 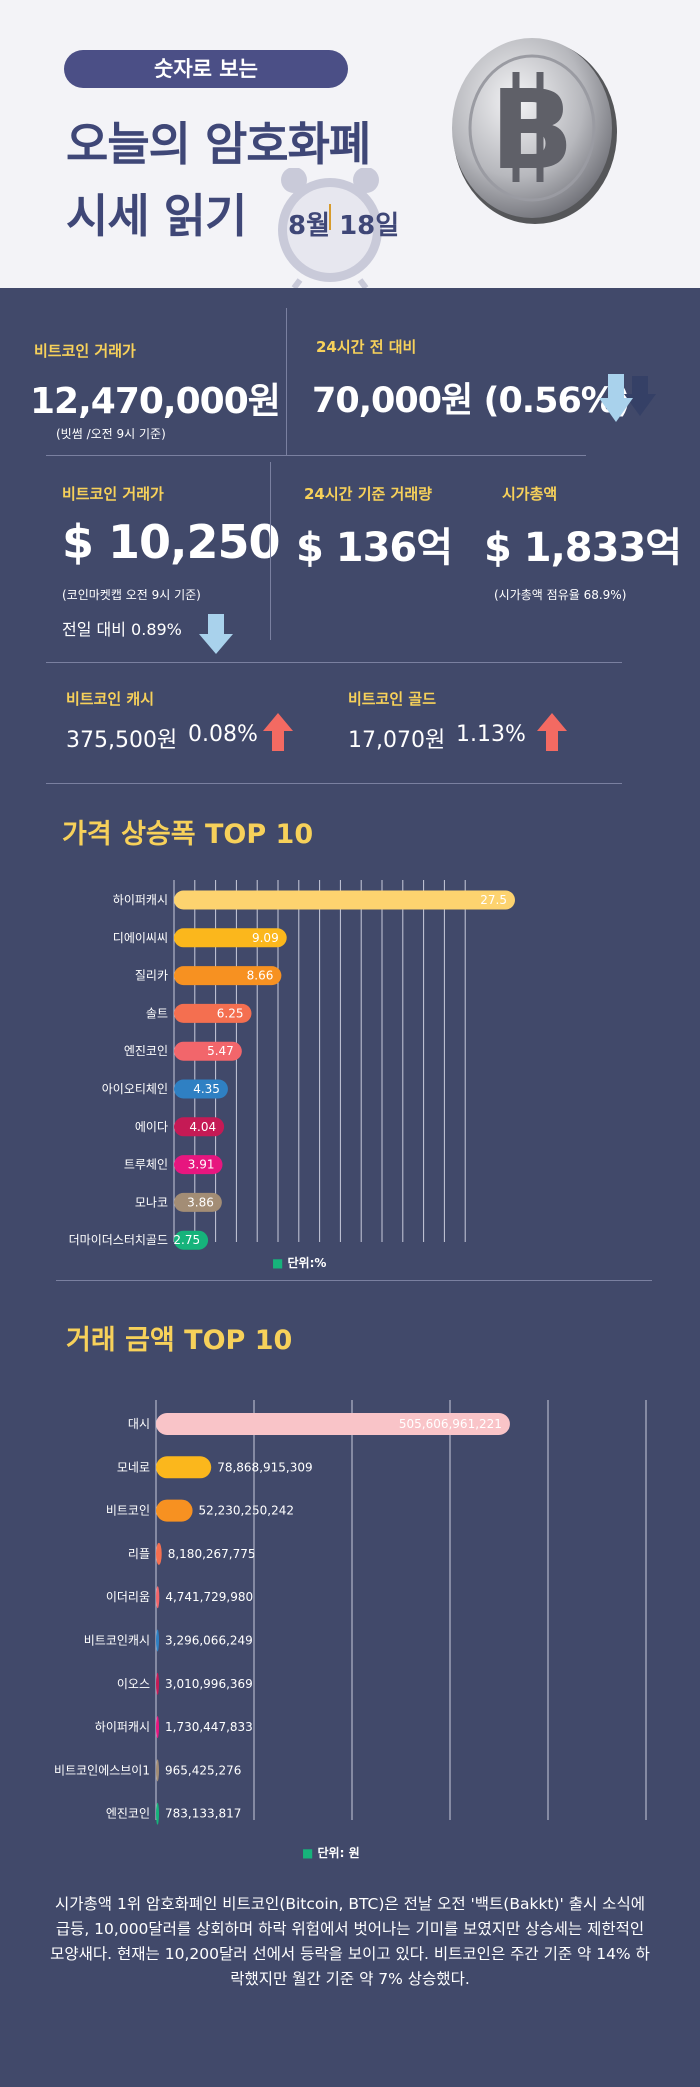 I want to click on krw-price-note: (빗썸 /오전 9시 기준), so click(x=111, y=434).